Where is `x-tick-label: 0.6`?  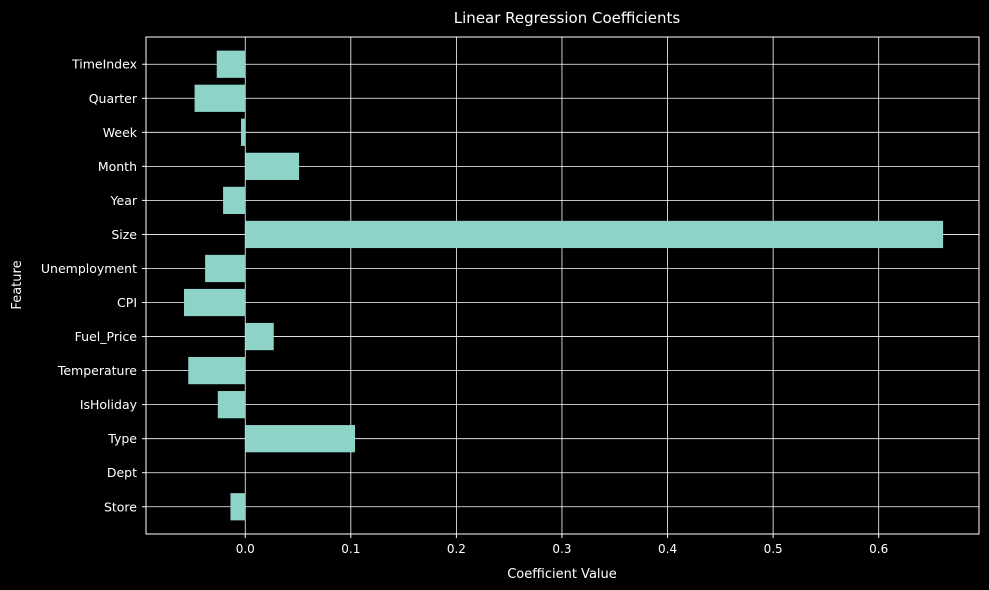
x-tick-label: 0.6 is located at coordinates (878, 549).